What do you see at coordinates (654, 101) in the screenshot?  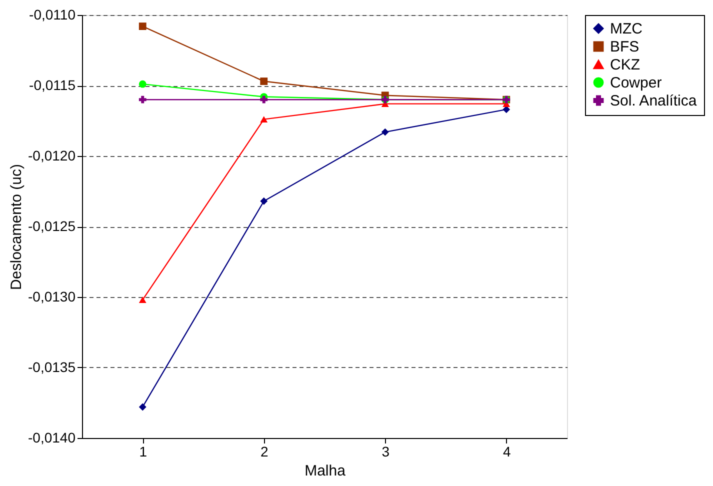 I see `legend-label: Sol. Analítica` at bounding box center [654, 101].